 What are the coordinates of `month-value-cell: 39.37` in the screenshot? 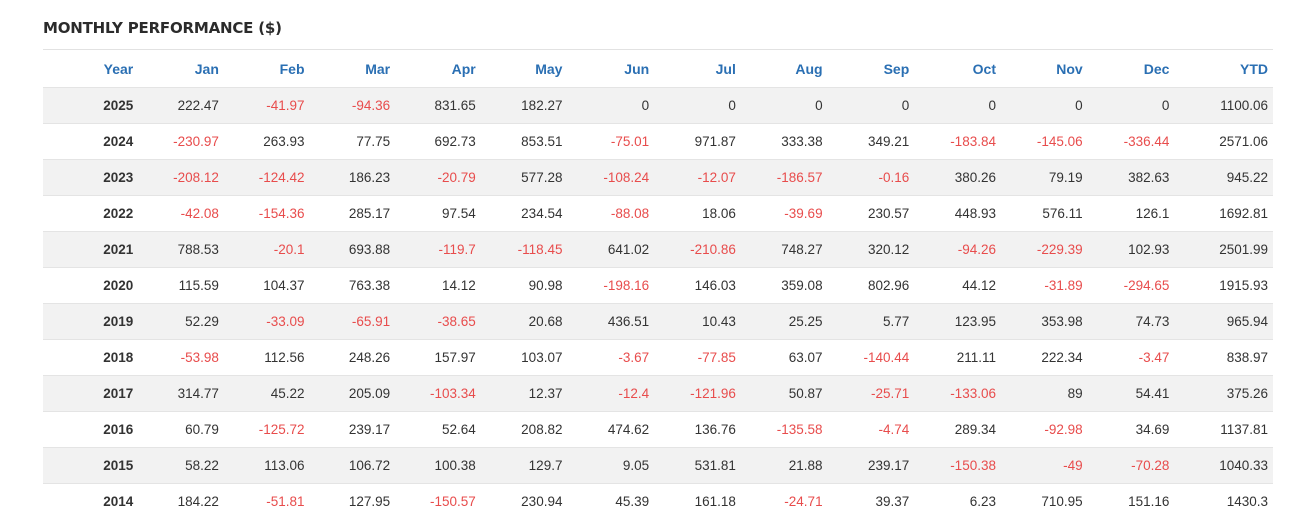 It's located at (892, 502).